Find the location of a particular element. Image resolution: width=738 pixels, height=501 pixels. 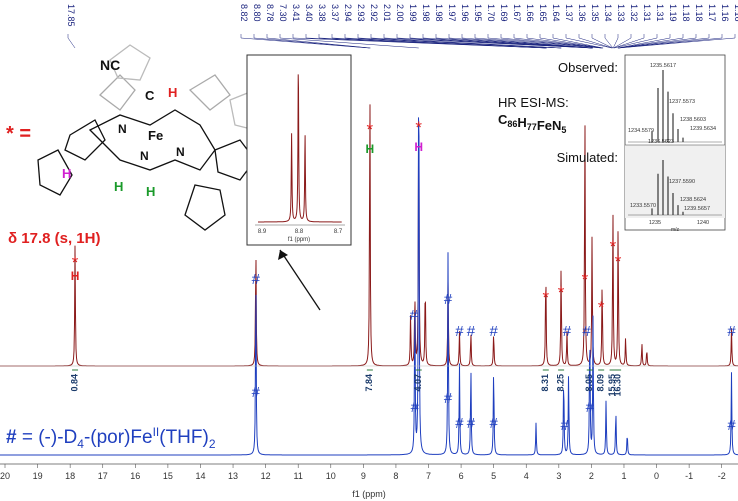

peak-list-label: 1.19 is located at coordinates (673, 13).